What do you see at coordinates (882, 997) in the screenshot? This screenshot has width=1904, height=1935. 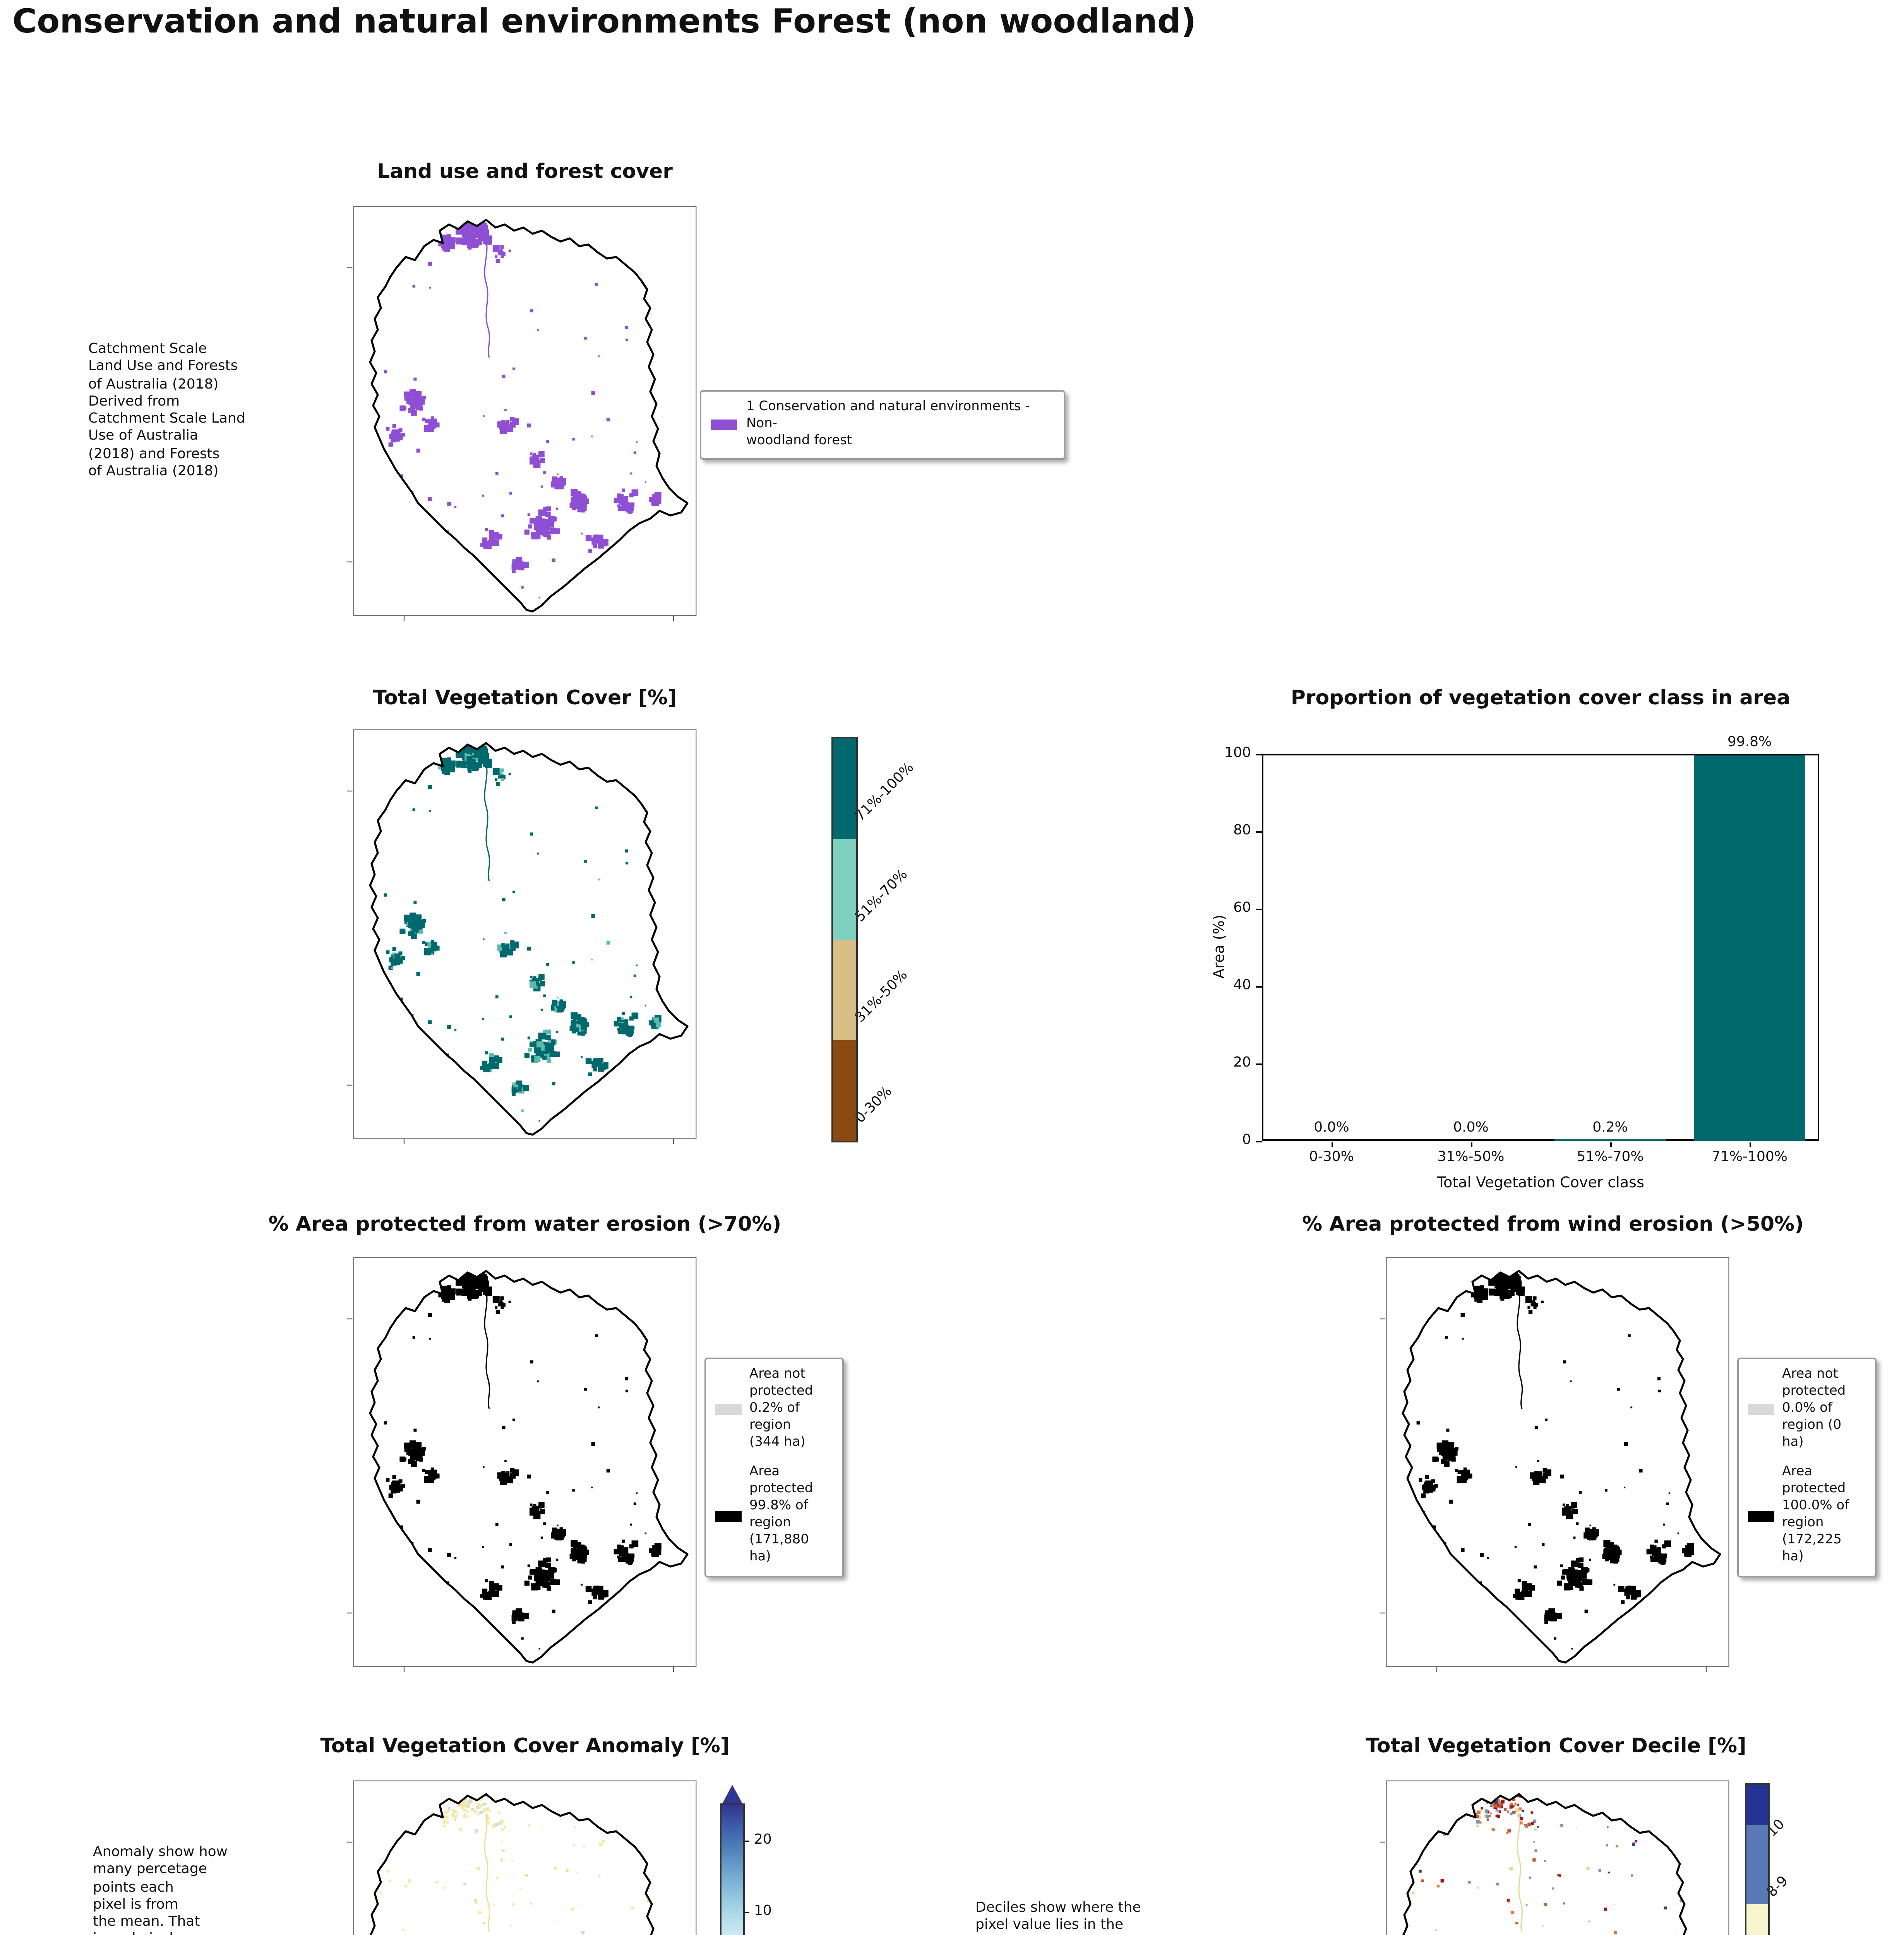 I see `vegcover-colorbar-label: 31%-50%` at bounding box center [882, 997].